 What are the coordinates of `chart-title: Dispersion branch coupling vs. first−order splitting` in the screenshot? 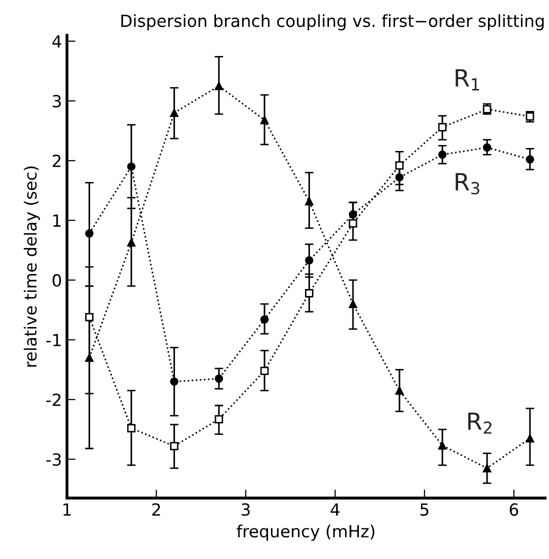 It's located at (332, 22).